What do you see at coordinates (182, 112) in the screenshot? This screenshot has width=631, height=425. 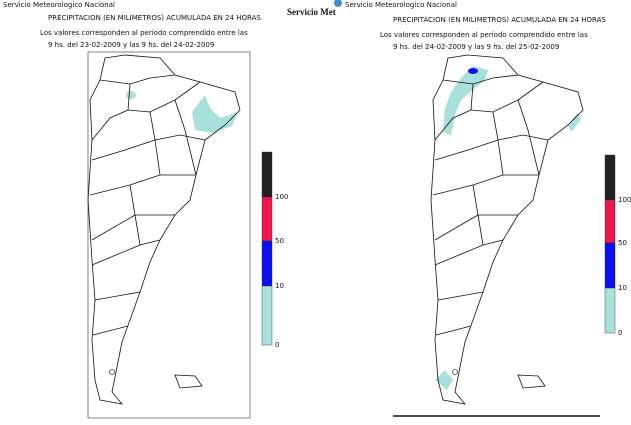 I see `precip-areas` at bounding box center [182, 112].